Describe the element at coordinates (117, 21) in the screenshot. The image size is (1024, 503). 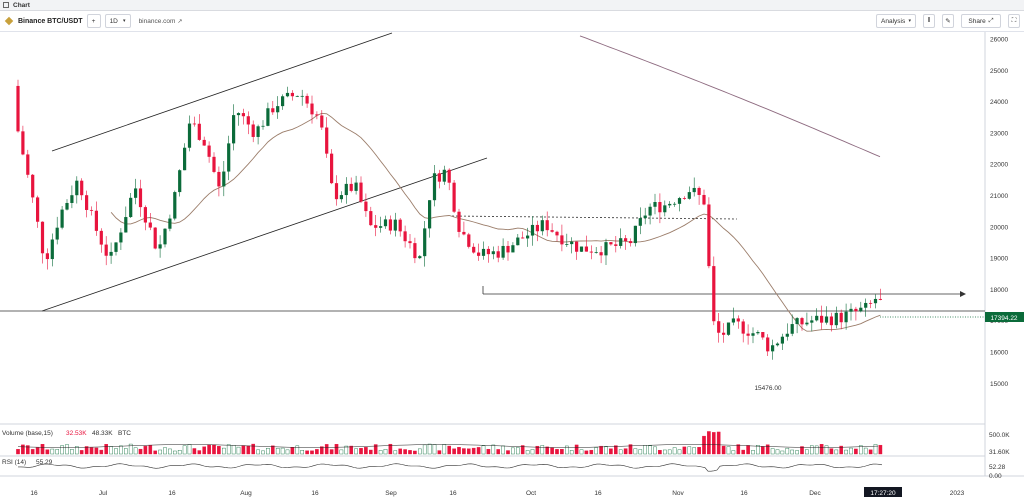
I see `interval-select: 1D ▾` at that location.